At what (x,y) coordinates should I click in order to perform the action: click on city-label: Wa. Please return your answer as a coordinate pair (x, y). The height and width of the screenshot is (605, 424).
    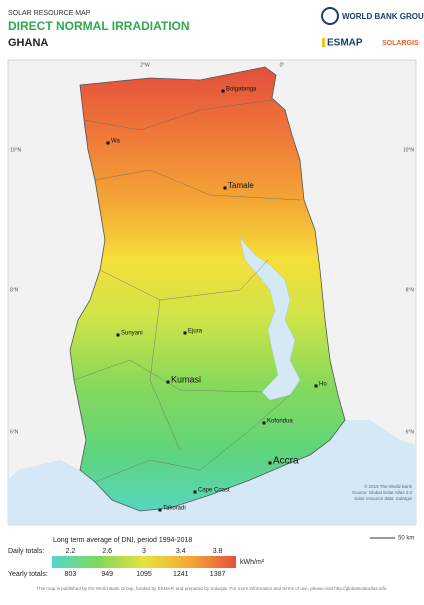
    Looking at the image, I should click on (115, 142).